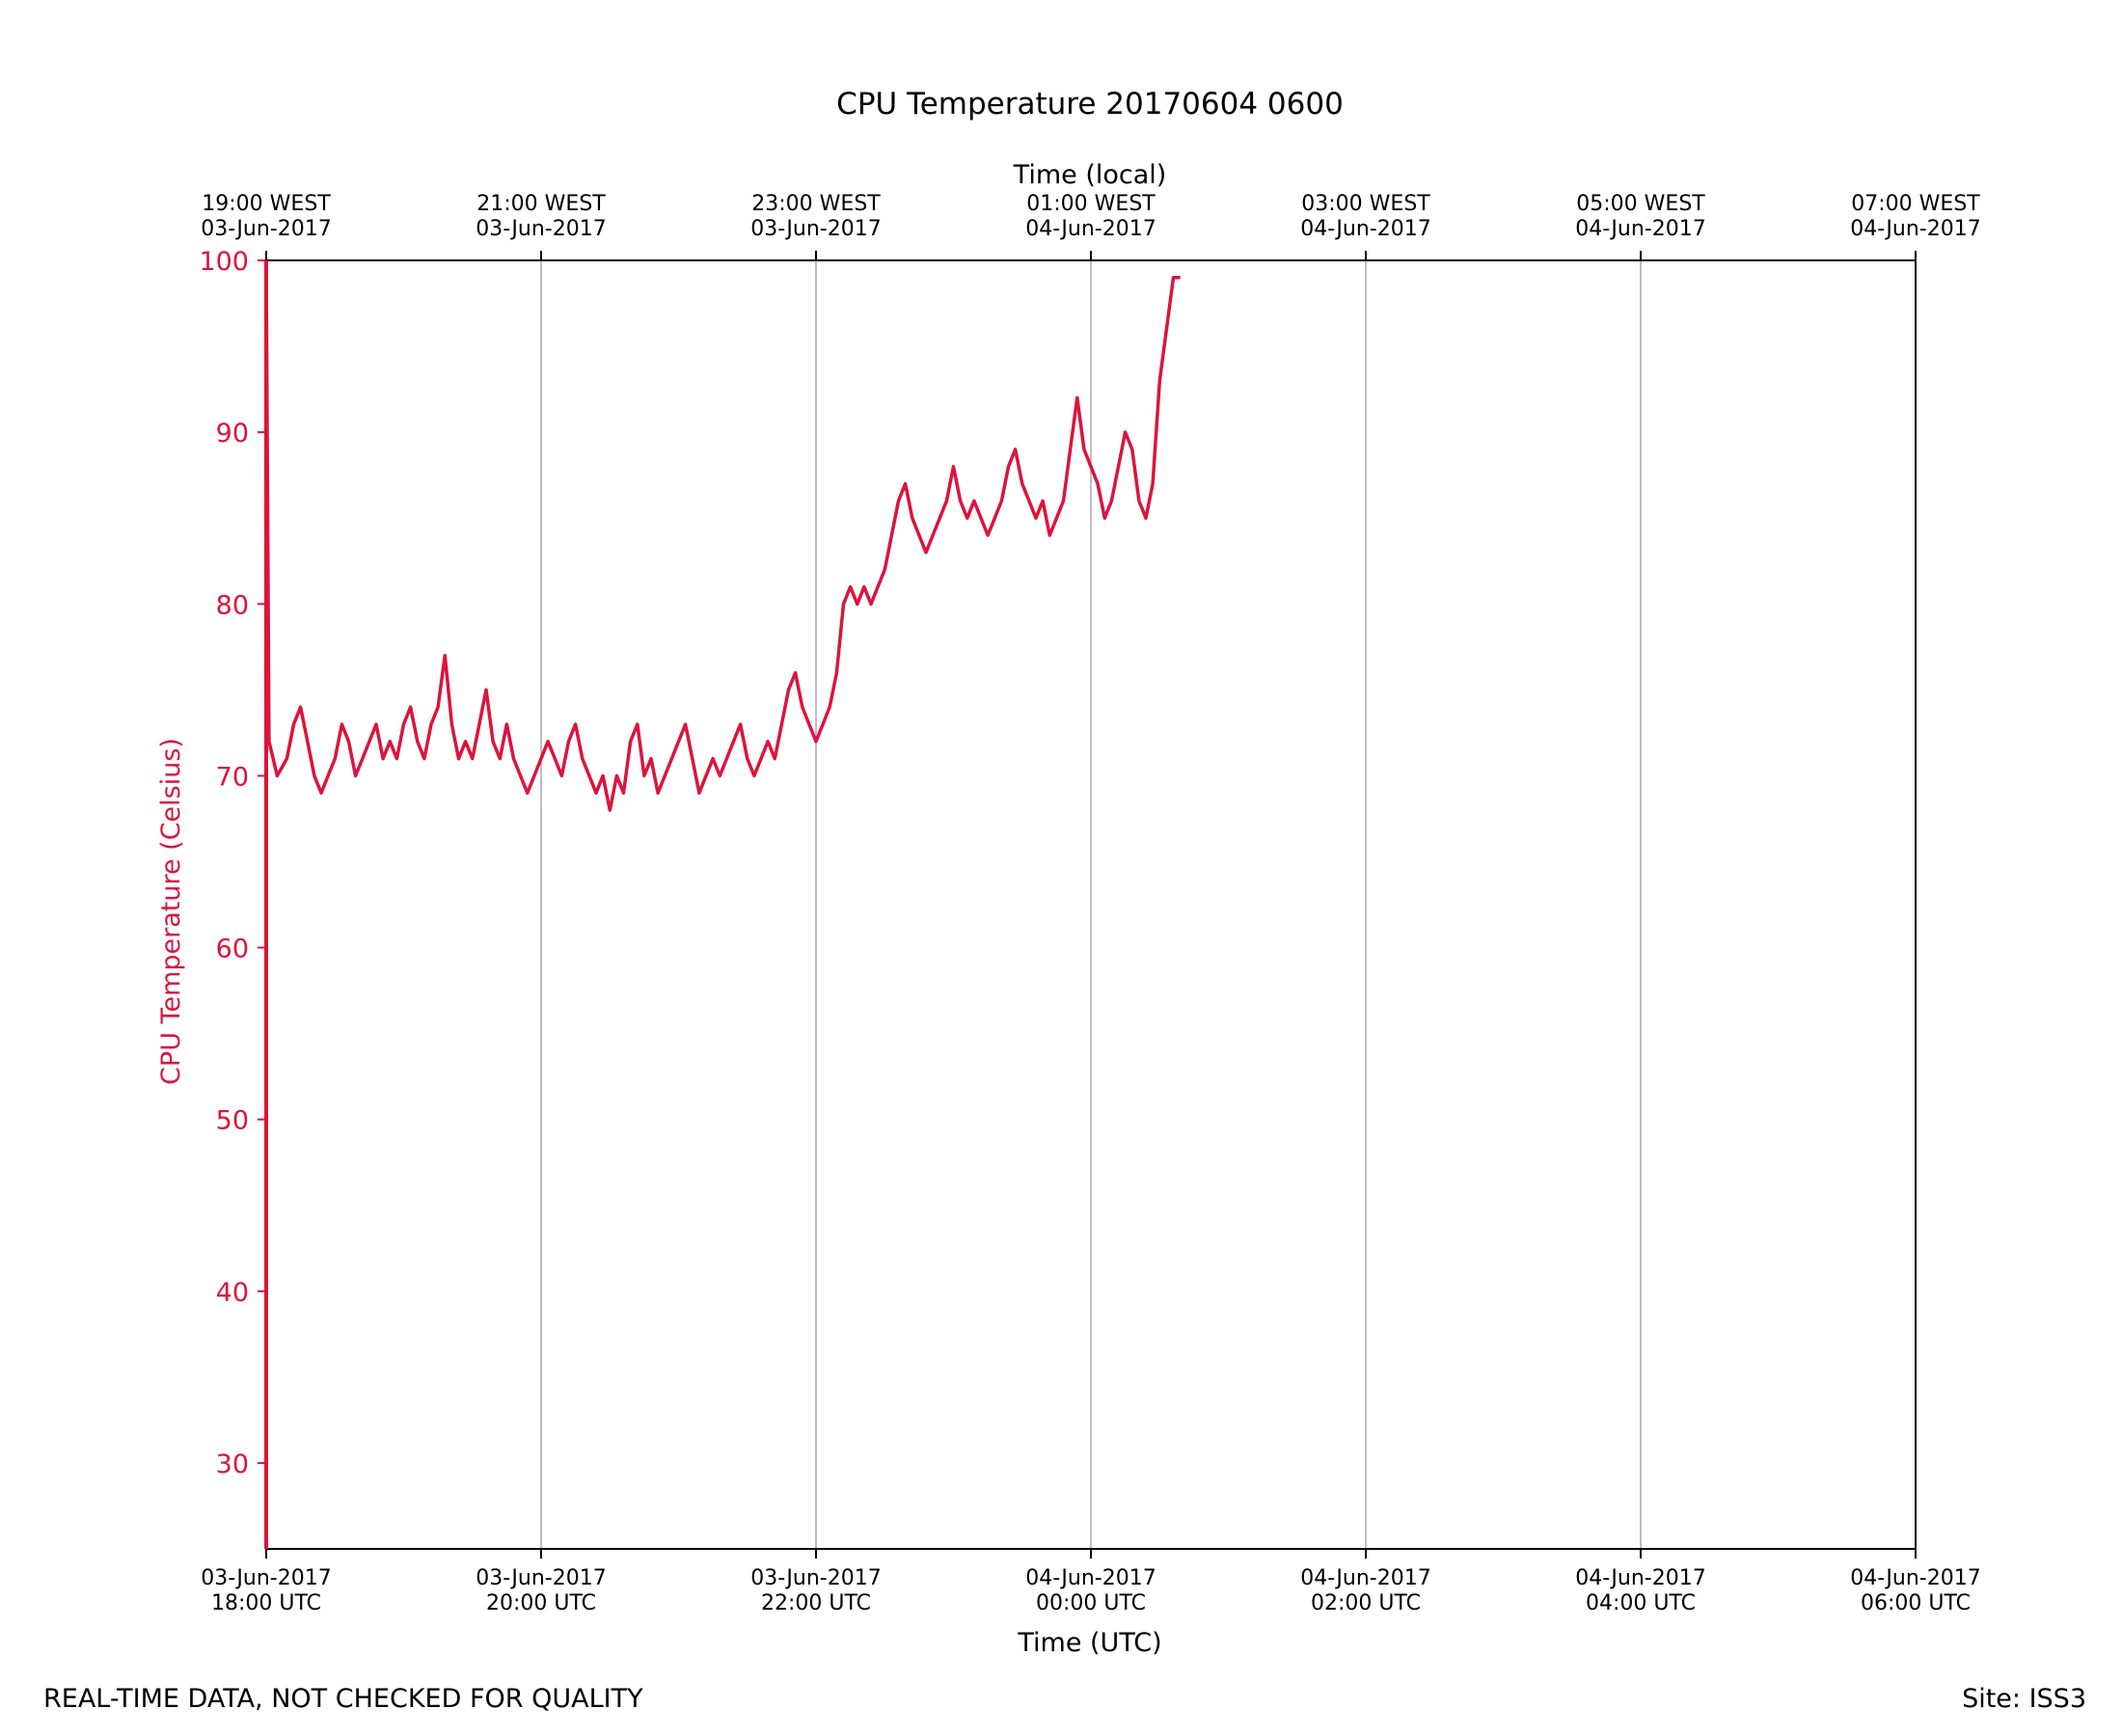  I want to click on bottom-tick-date-0: 03-Jun-2017, so click(266, 1578).